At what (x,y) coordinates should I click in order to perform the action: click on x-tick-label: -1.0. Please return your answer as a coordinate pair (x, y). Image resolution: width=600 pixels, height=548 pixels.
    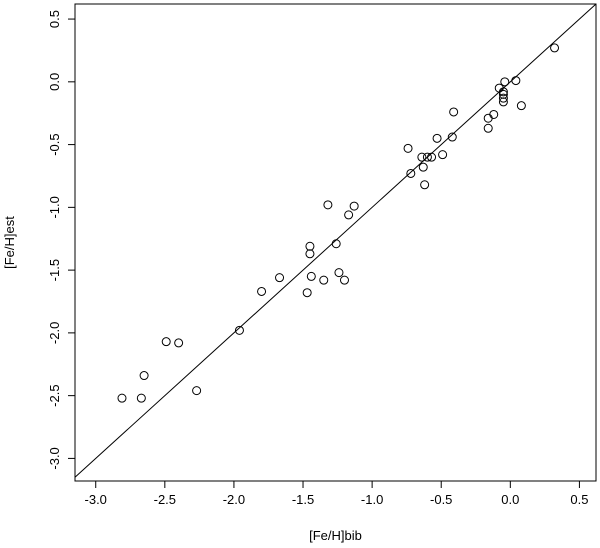
    Looking at the image, I should click on (372, 499).